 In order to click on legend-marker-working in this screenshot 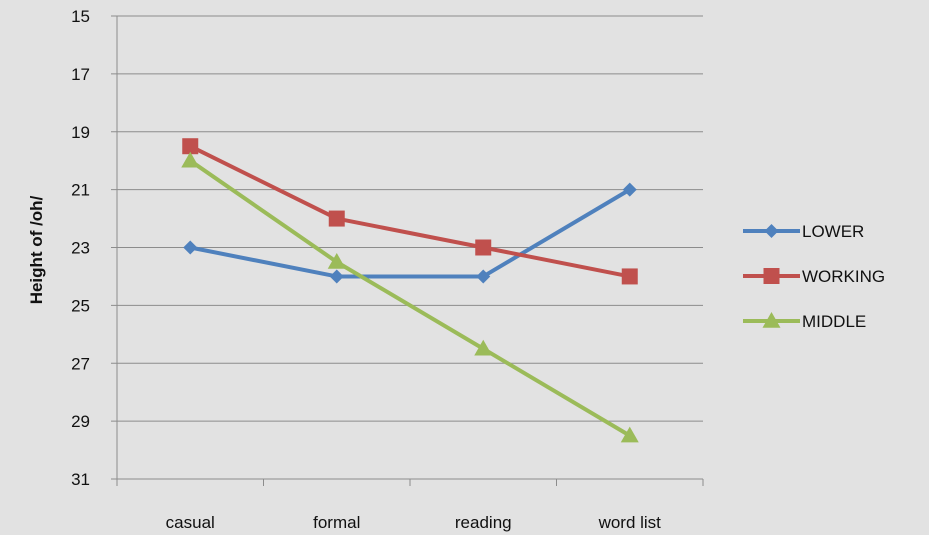, I will do `click(771, 276)`.